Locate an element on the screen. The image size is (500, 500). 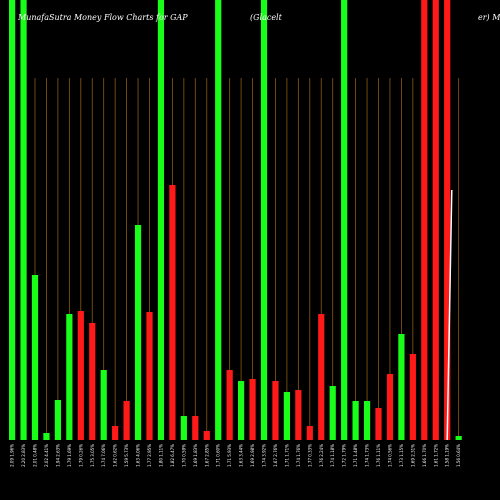
x-tick-label: 2.02 4.41% is located at coordinates (46, 455).